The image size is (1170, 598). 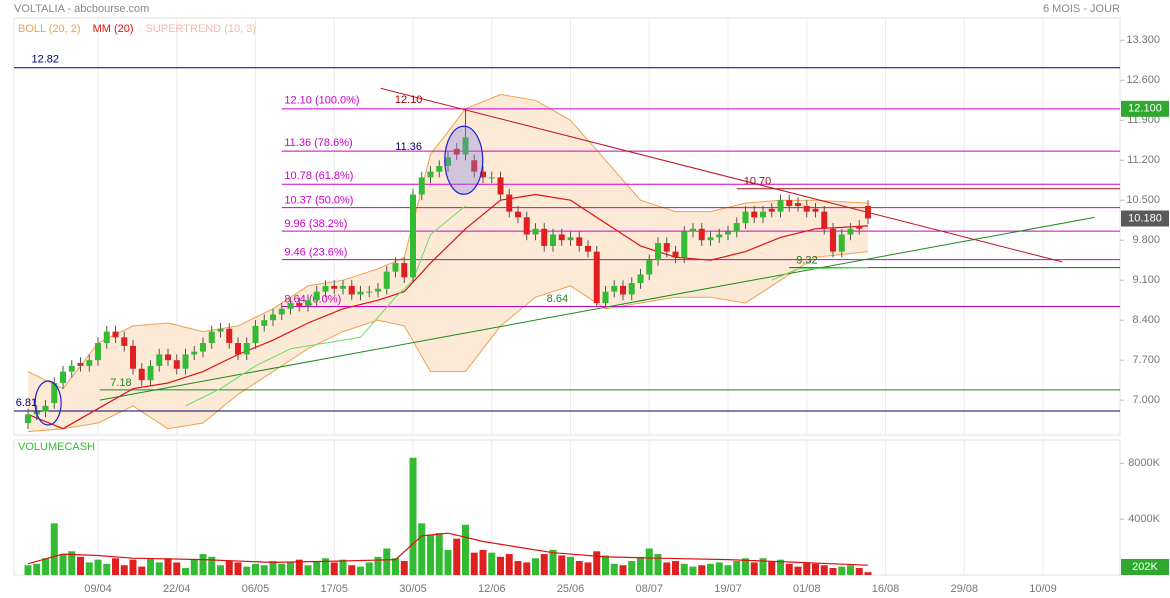 What do you see at coordinates (315, 224) in the screenshot?
I see `level-label: 9.96 (38.2%)` at bounding box center [315, 224].